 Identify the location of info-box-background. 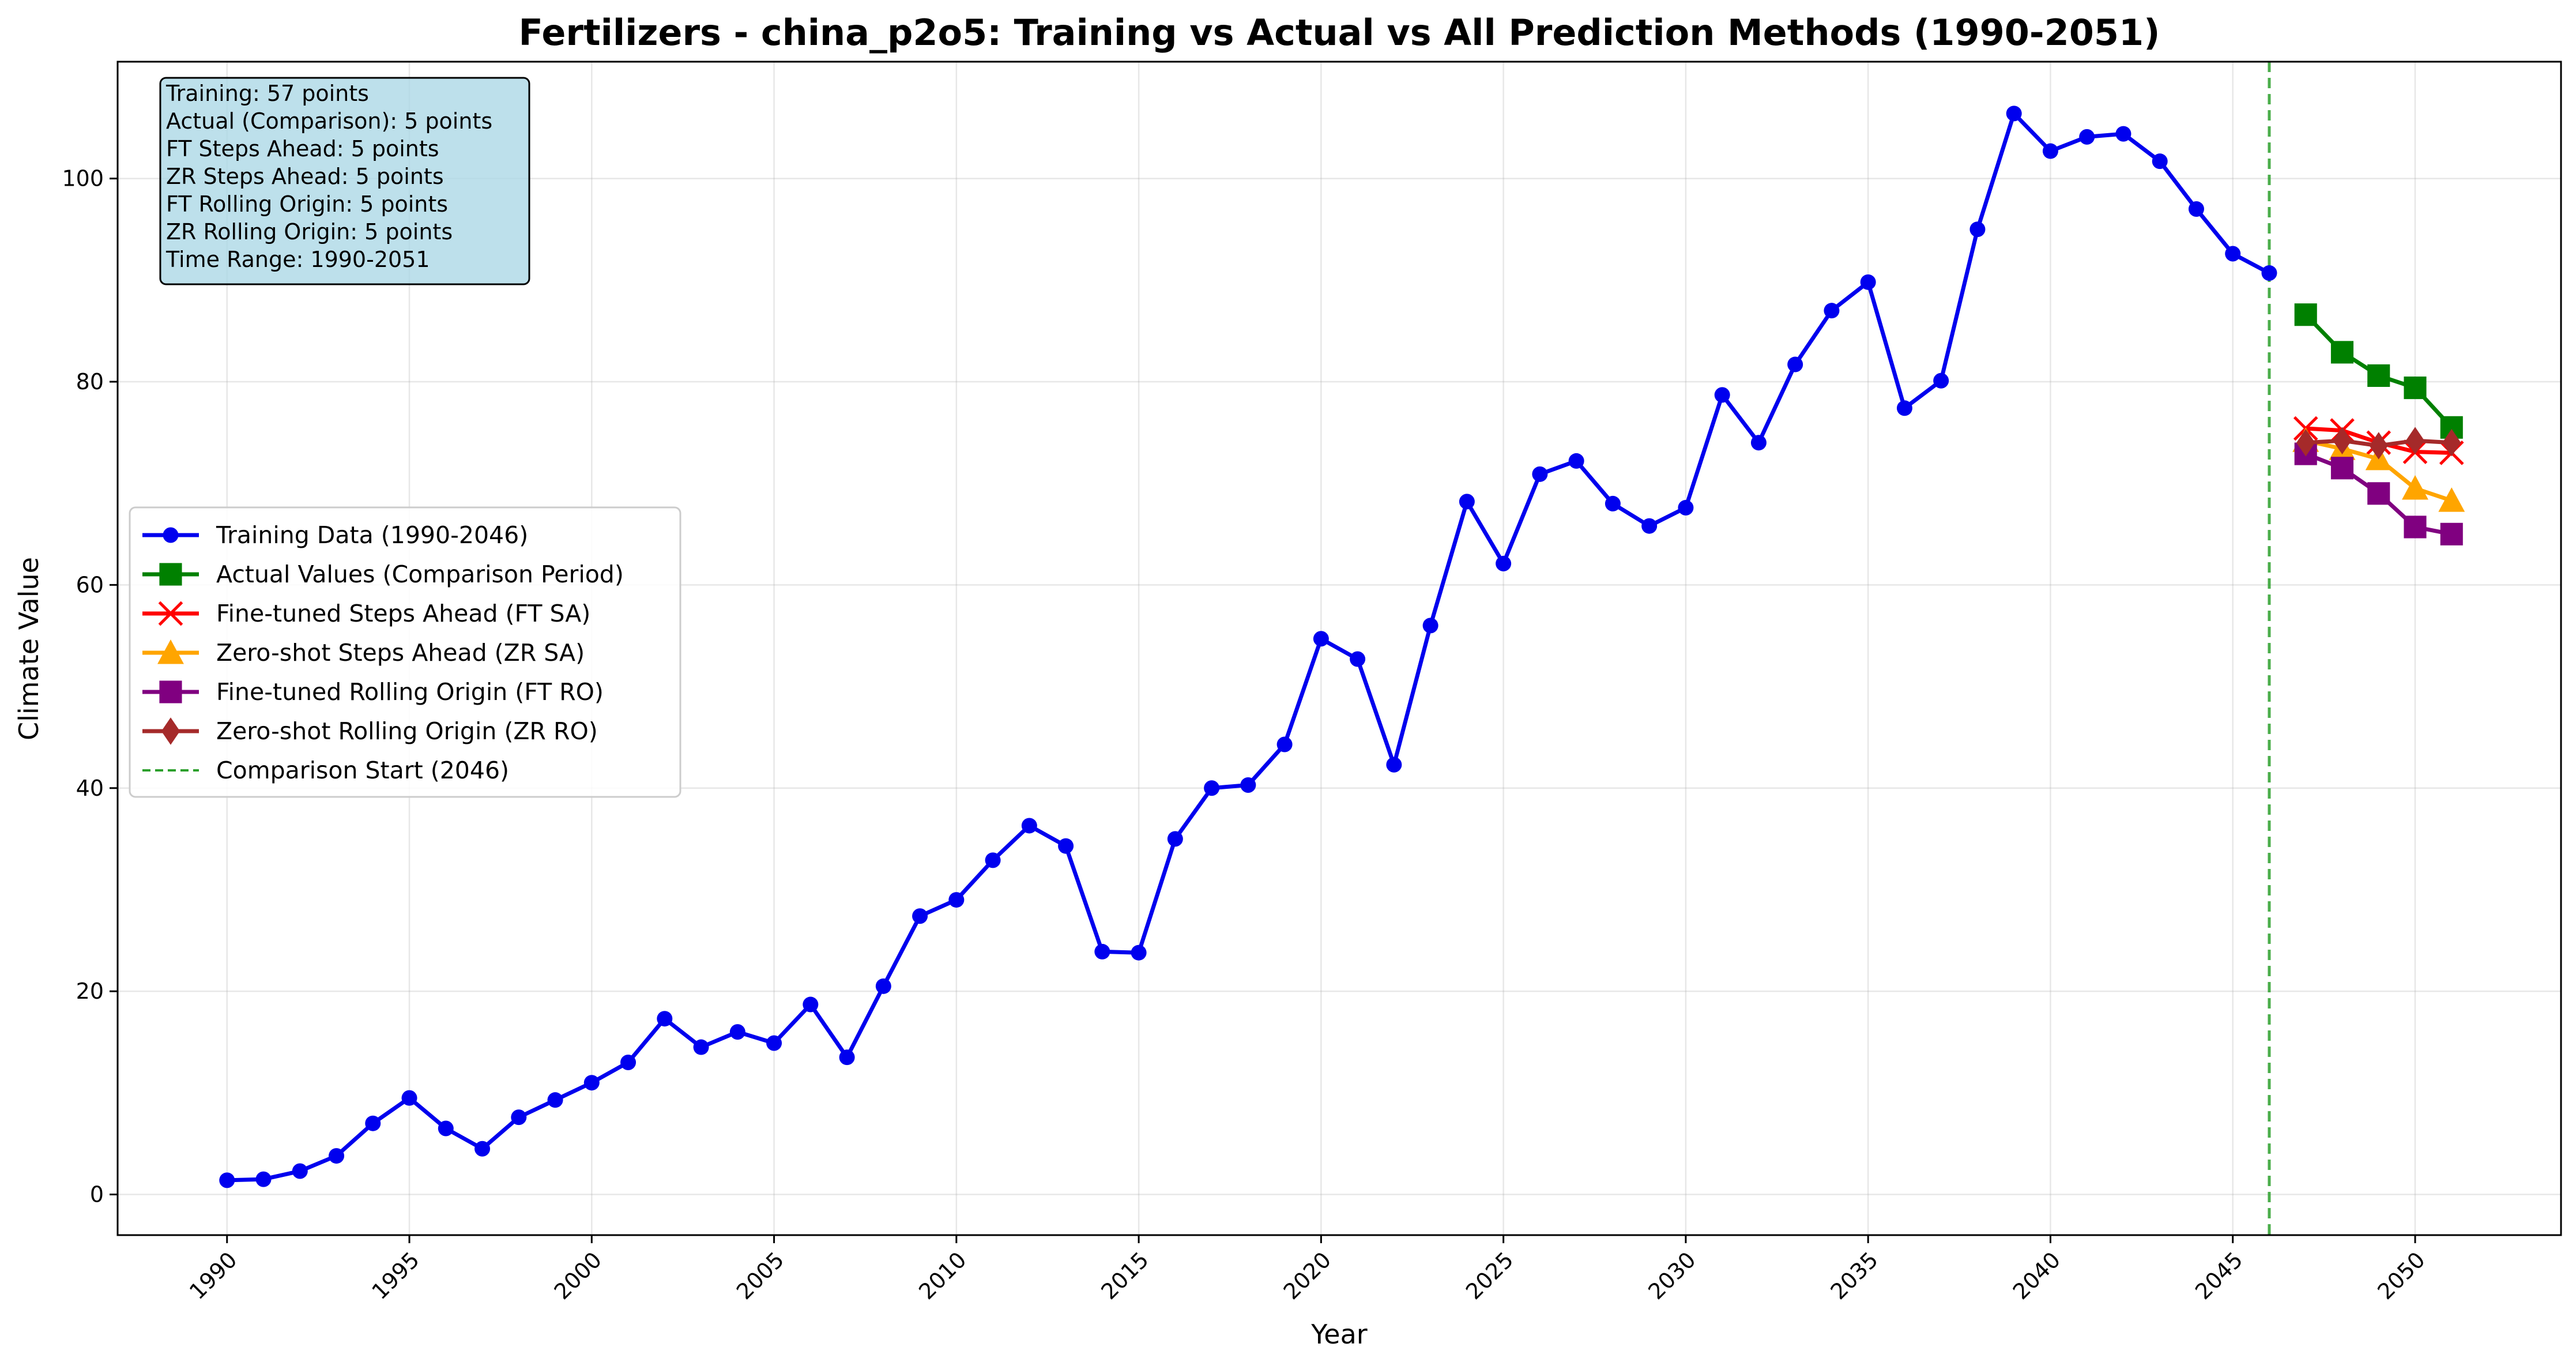
(344, 181).